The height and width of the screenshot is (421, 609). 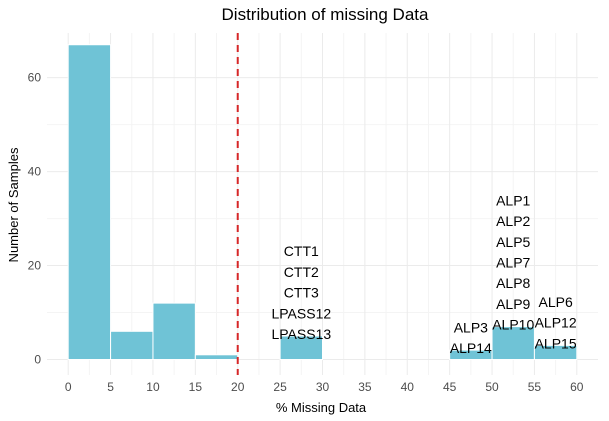 What do you see at coordinates (492, 387) in the screenshot?
I see `x-tick-label: 50` at bounding box center [492, 387].